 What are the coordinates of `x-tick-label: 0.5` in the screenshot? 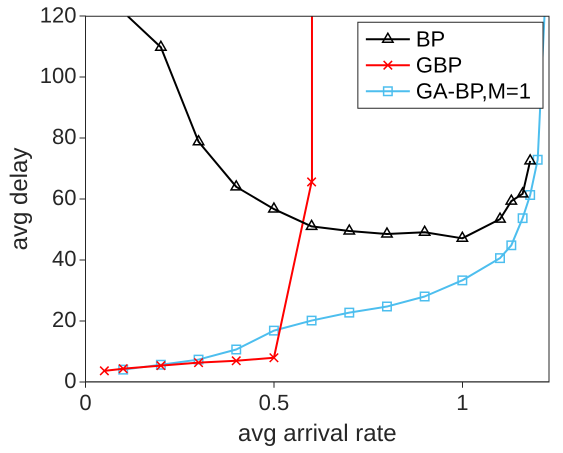 It's located at (274, 403).